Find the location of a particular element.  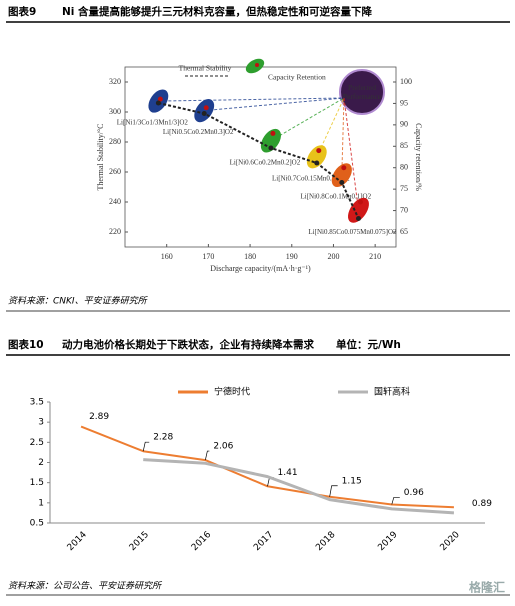

y-tick-label: 300 is located at coordinates (115, 111).